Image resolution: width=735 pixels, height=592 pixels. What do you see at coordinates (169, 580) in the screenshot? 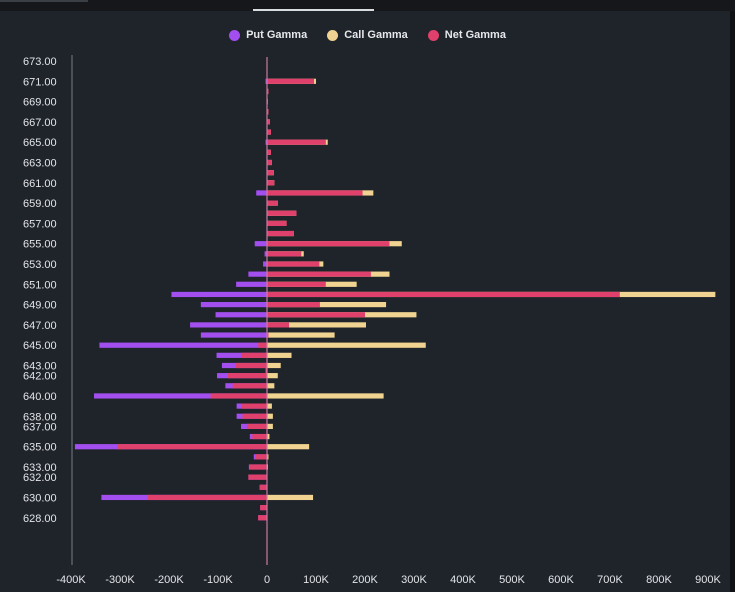
I see `x-tick-label: -200K` at bounding box center [169, 580].